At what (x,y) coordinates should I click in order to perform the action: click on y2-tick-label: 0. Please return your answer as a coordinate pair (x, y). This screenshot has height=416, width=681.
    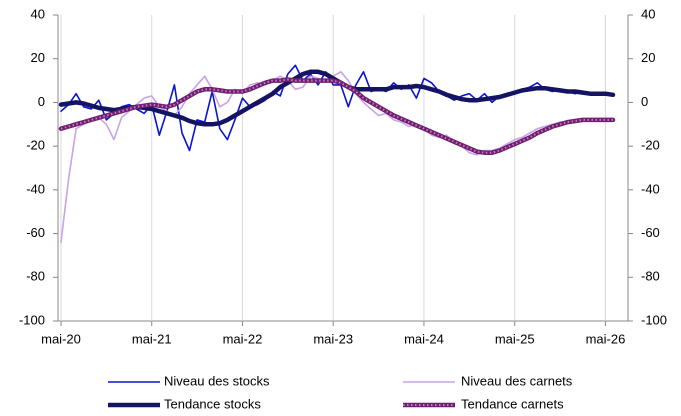
    Looking at the image, I should click on (644, 101).